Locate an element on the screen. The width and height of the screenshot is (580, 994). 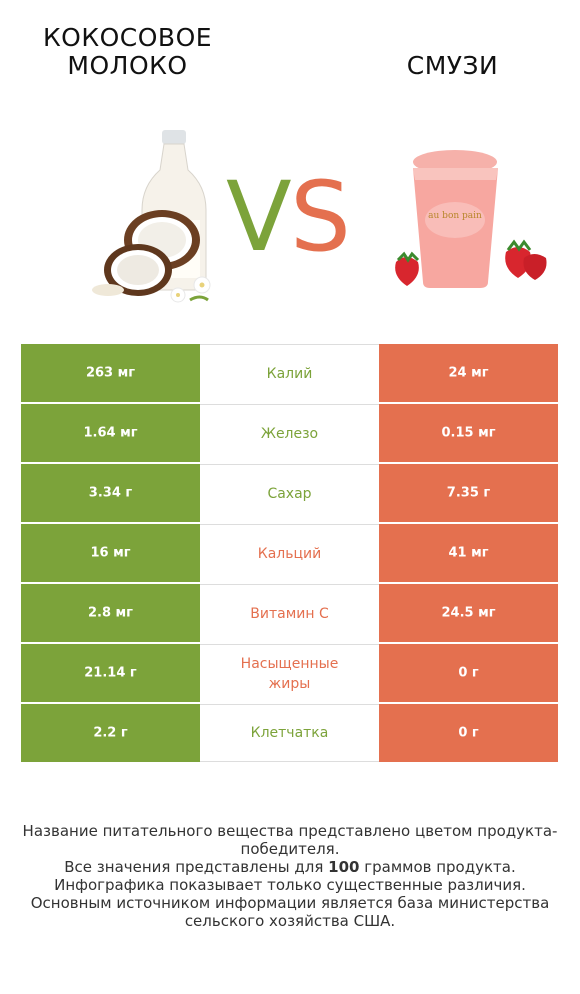
left-value-cell: 3.34 г is located at coordinates (110, 493).